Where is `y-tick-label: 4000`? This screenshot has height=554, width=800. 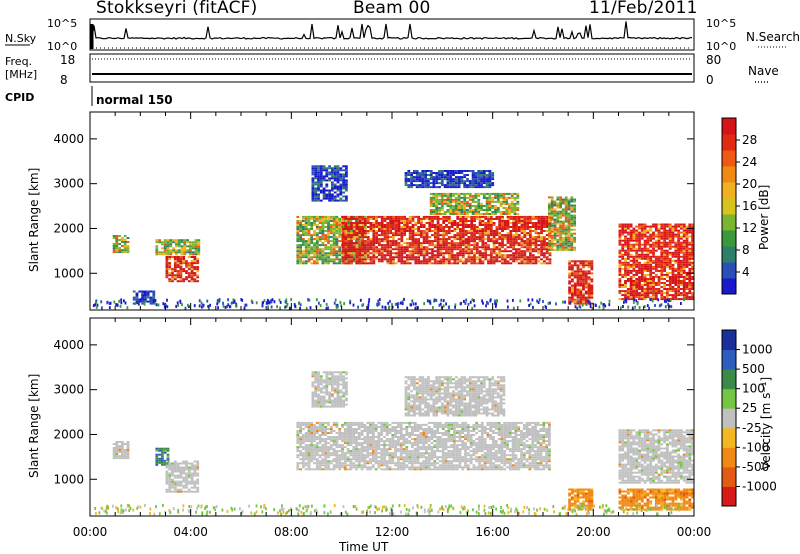
y-tick-label: 4000 is located at coordinates (68, 139).